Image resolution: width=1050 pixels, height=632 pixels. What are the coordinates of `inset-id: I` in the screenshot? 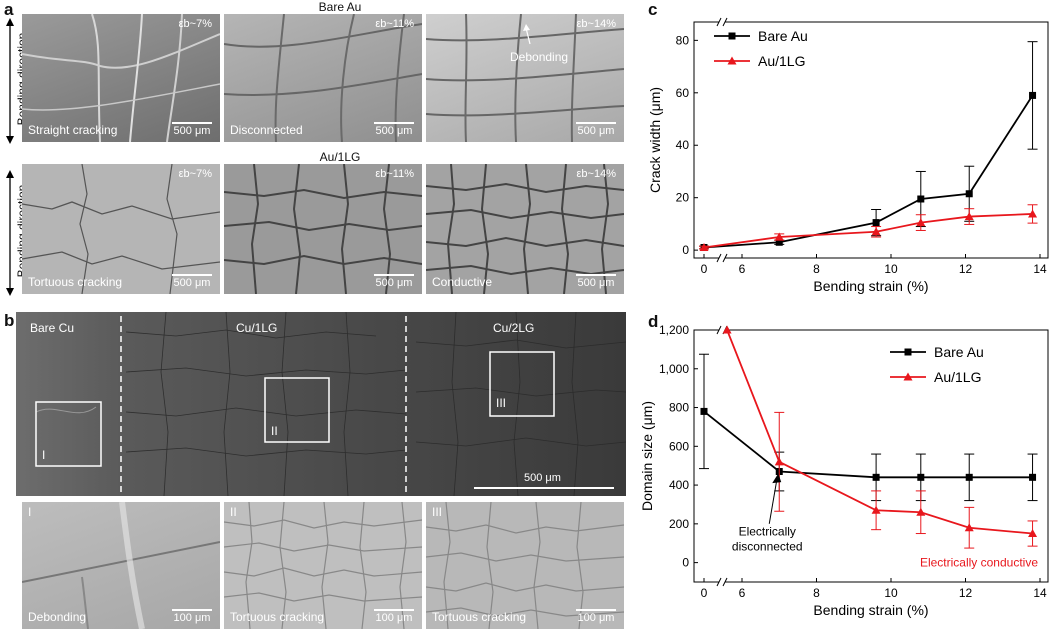 It's located at (30, 512).